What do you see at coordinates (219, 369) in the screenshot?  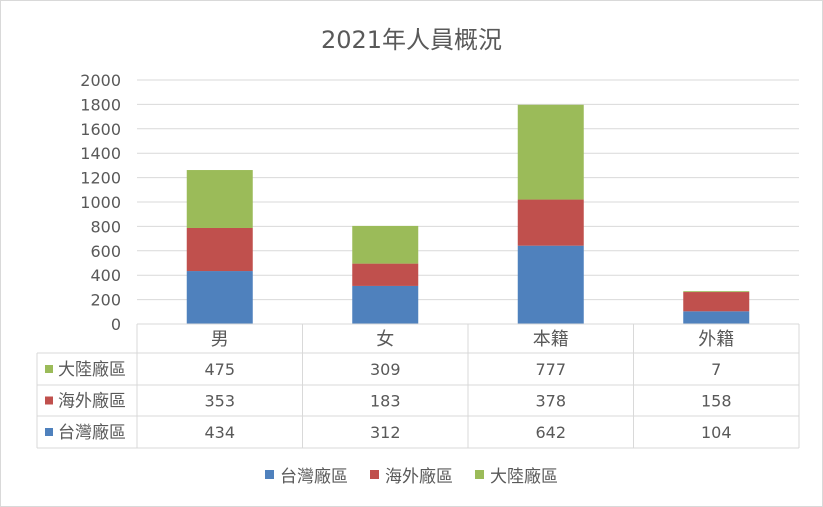 I see `data-label: 475` at bounding box center [219, 369].